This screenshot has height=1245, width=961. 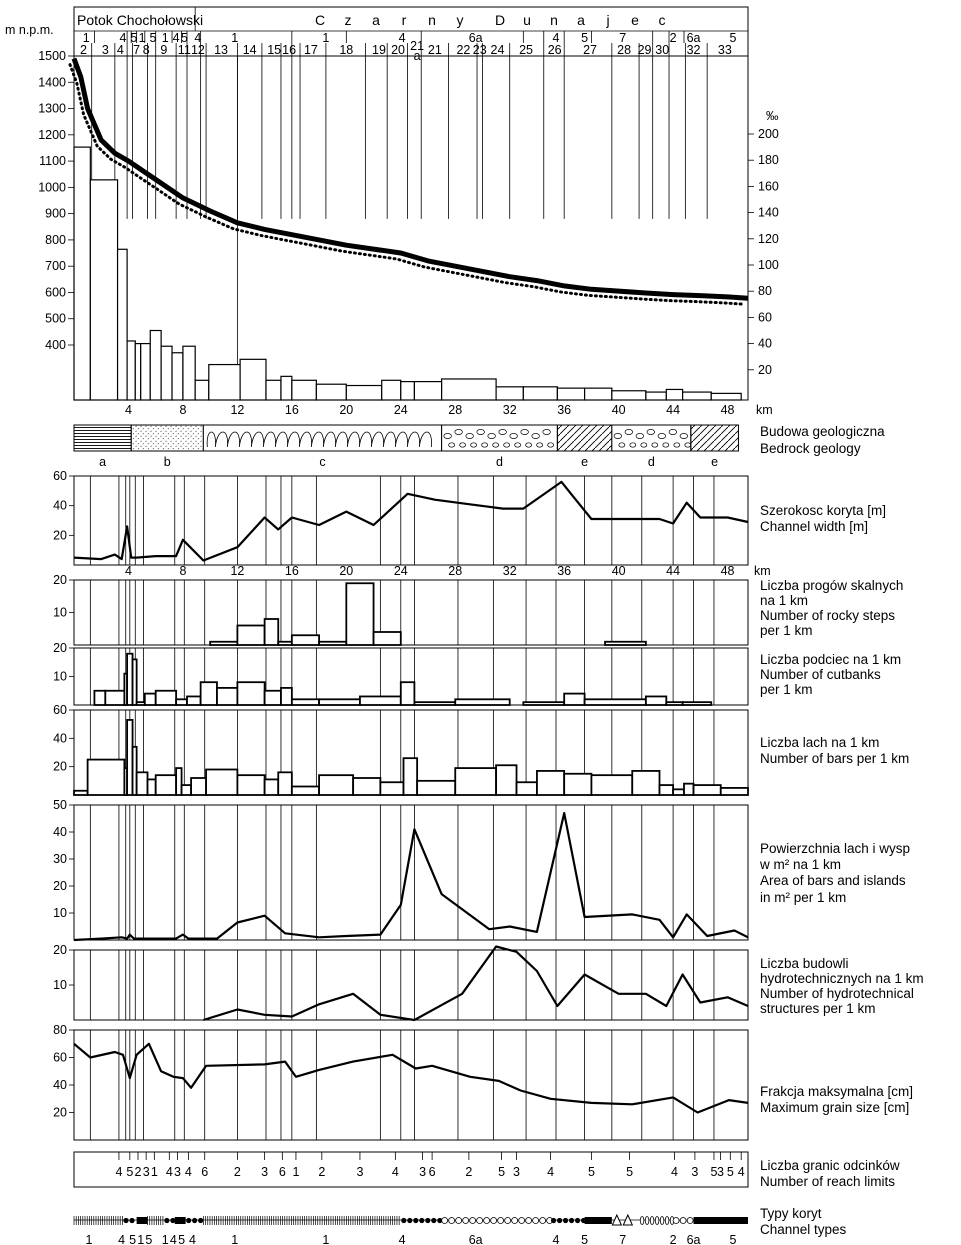 What do you see at coordinates (182, 410) in the screenshot?
I see `profile-x-tick-label: 8` at bounding box center [182, 410].